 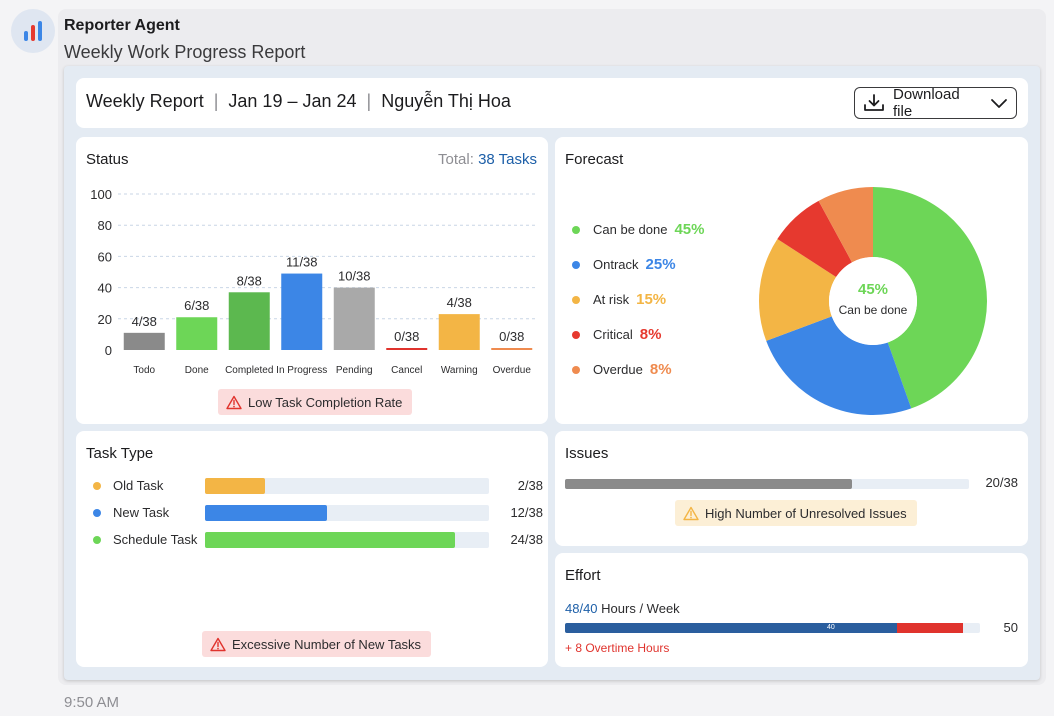 What do you see at coordinates (873, 310) in the screenshot?
I see `donut-center-text: Can be done` at bounding box center [873, 310].